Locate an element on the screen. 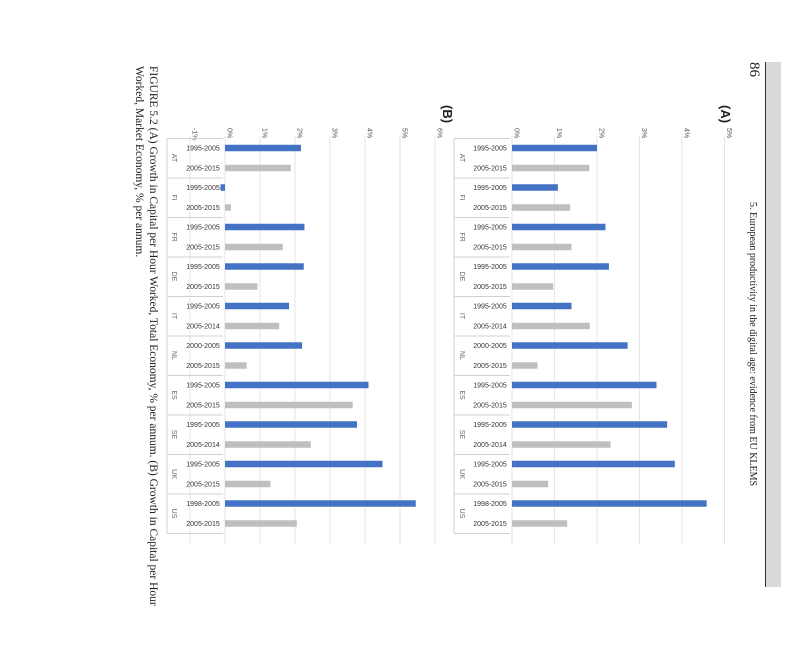 This screenshot has width=800, height=648. chart-a-bar-us-second is located at coordinates (540, 523).